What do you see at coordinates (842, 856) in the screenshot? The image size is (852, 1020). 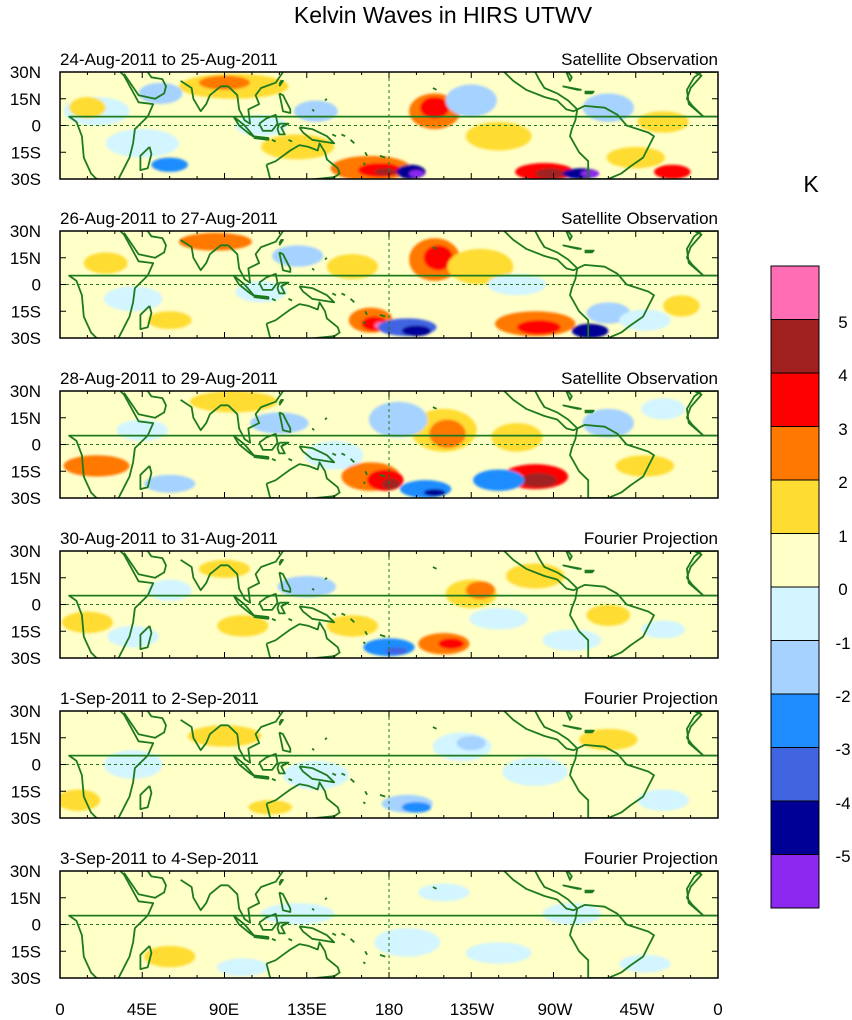 I see `colorbar-label: -5` at bounding box center [842, 856].